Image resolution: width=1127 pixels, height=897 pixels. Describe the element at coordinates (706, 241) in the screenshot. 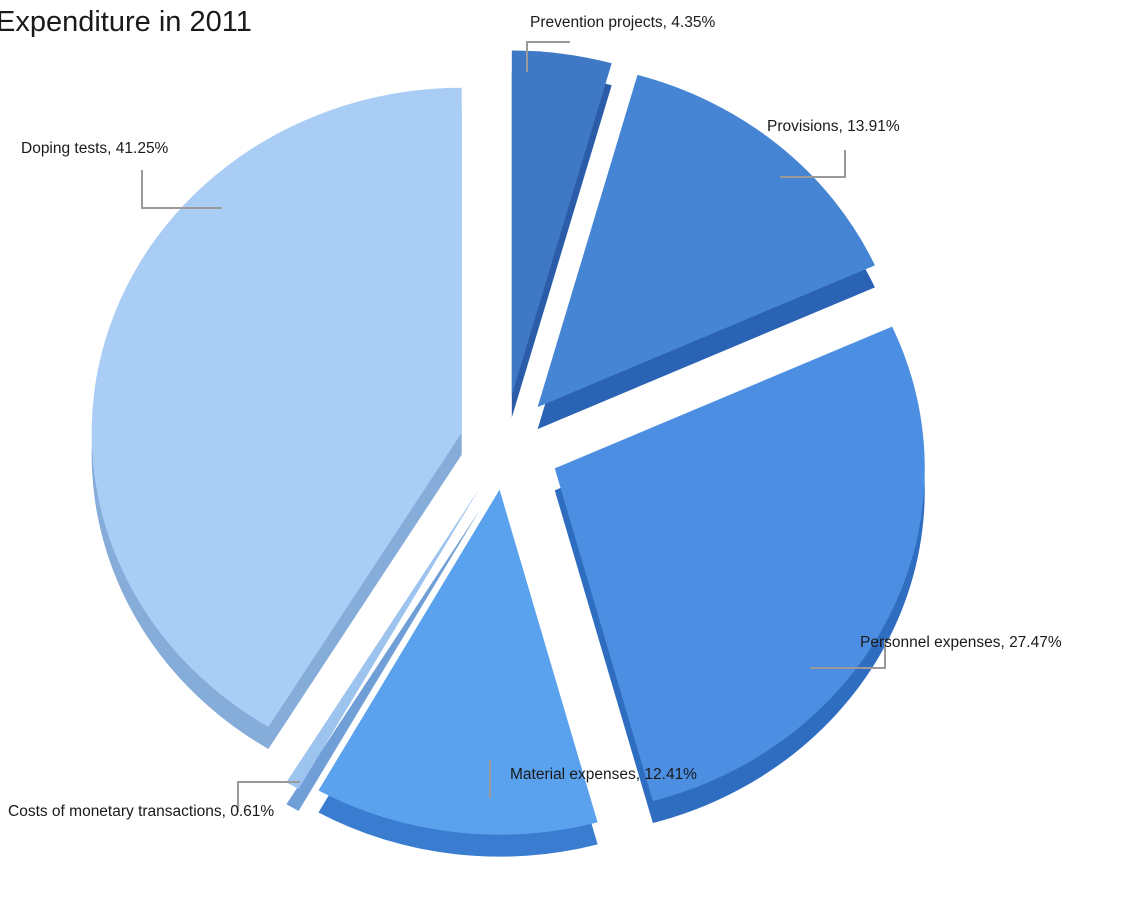

I see `pie-slice-provisions` at that location.